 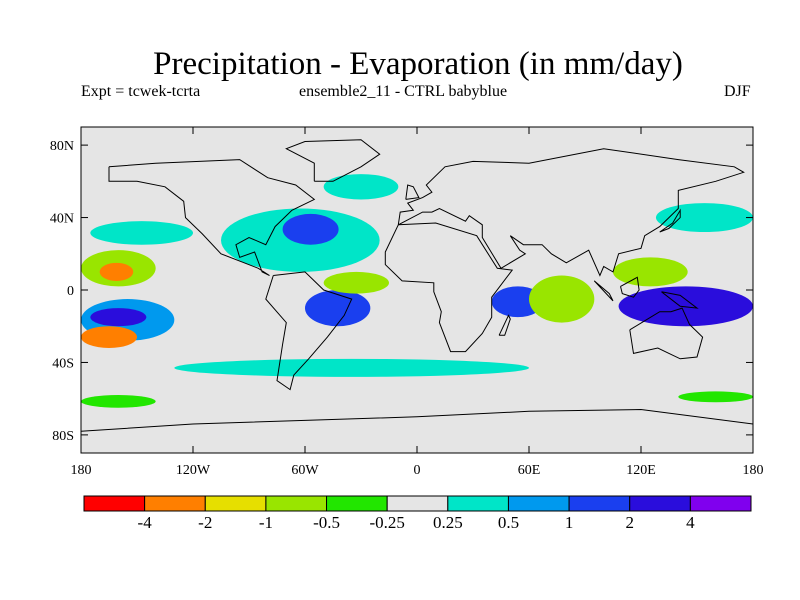 What do you see at coordinates (704, 218) in the screenshot?
I see `region-east-asia-wet` at bounding box center [704, 218].